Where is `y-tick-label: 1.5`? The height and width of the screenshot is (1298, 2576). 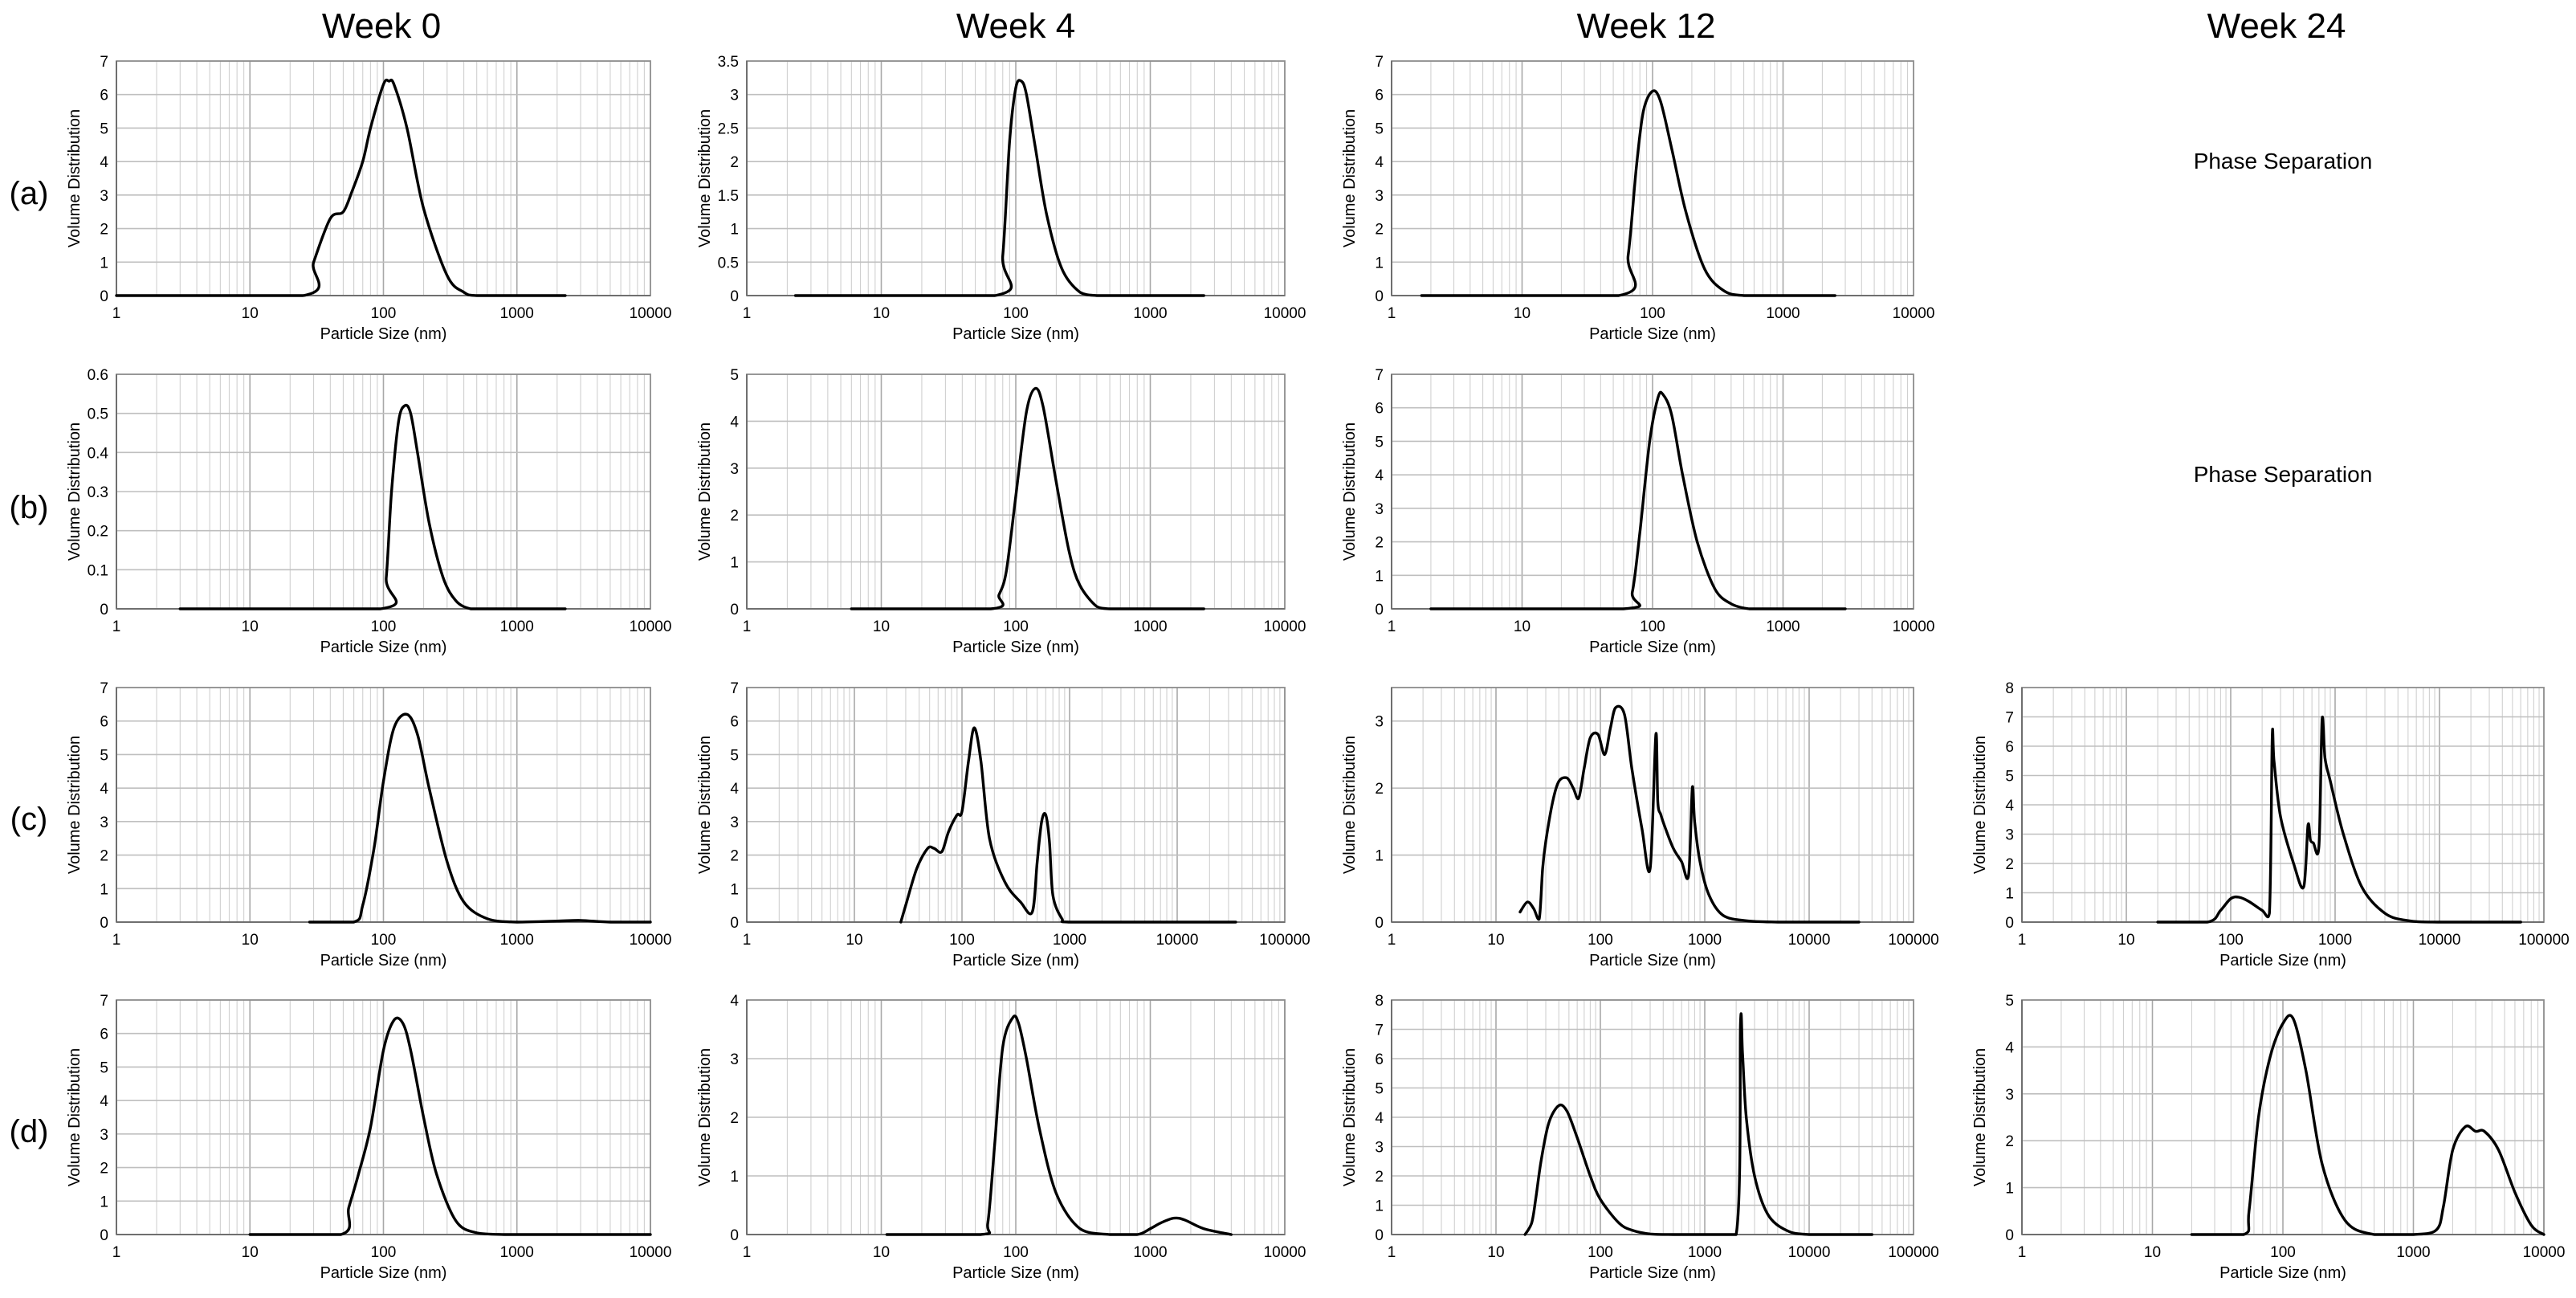 y-tick-label: 1.5 is located at coordinates (728, 196).